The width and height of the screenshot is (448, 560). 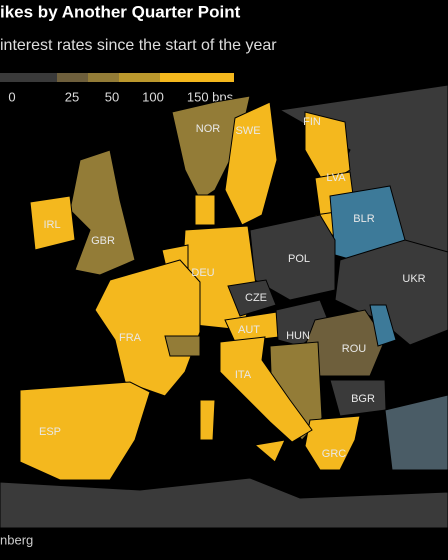 I want to click on sicily, so click(x=269, y=451).